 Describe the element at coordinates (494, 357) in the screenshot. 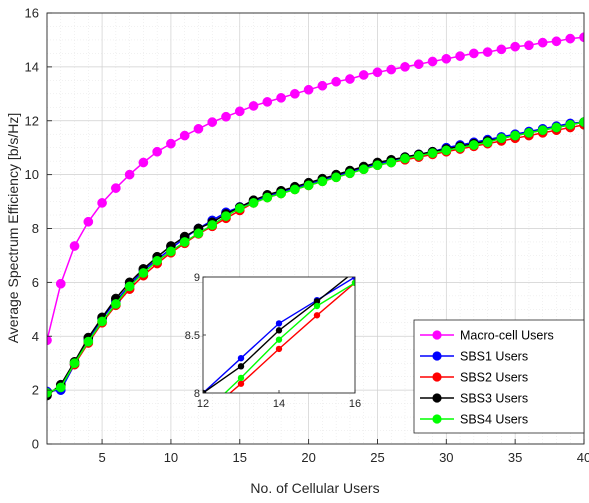

I see `legend-label: SBS1 Users` at that location.